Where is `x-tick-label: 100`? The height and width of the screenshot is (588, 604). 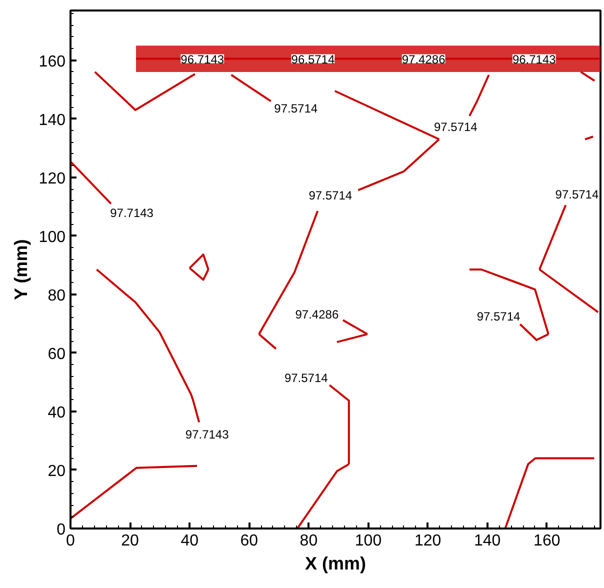 x-tick-label: 100 is located at coordinates (368, 541).